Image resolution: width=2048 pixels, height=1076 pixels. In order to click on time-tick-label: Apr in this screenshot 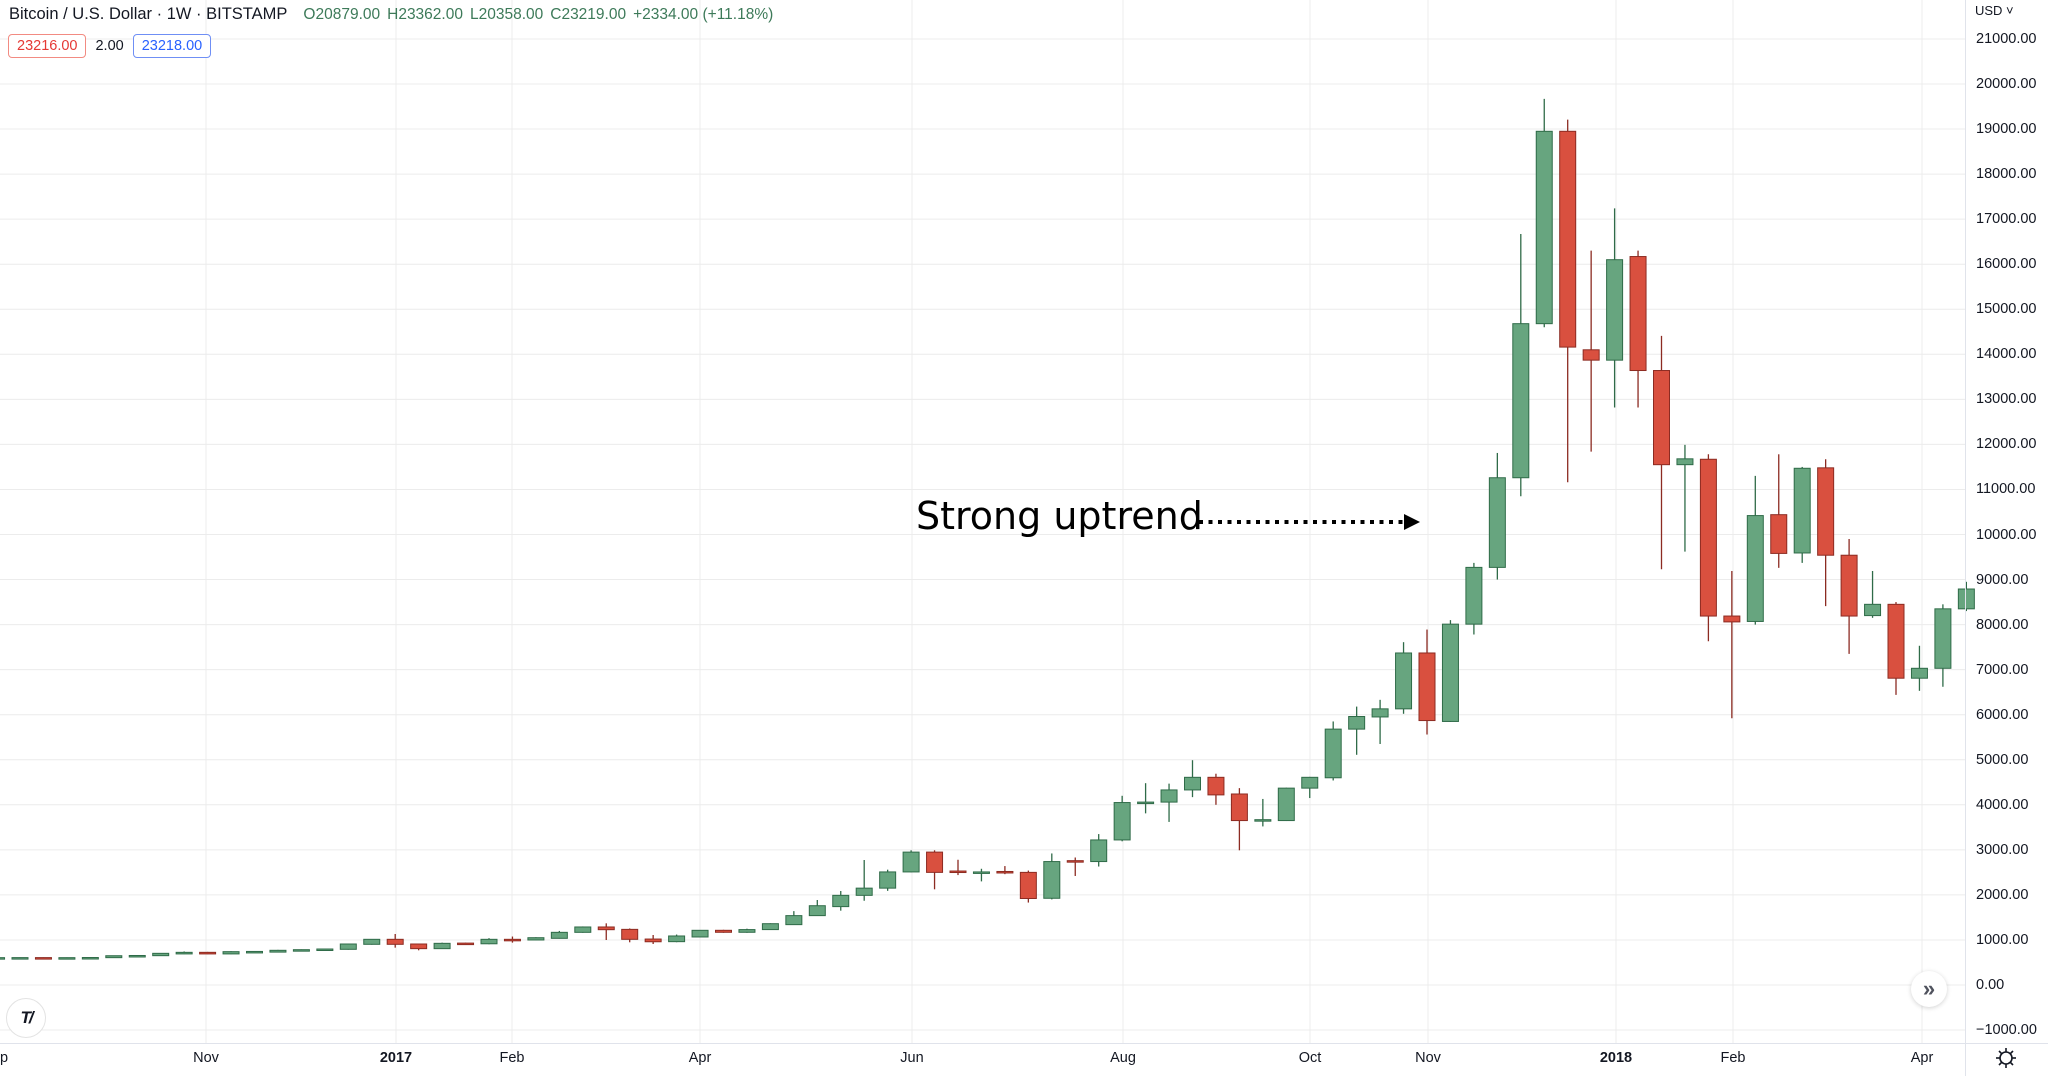, I will do `click(700, 1058)`.